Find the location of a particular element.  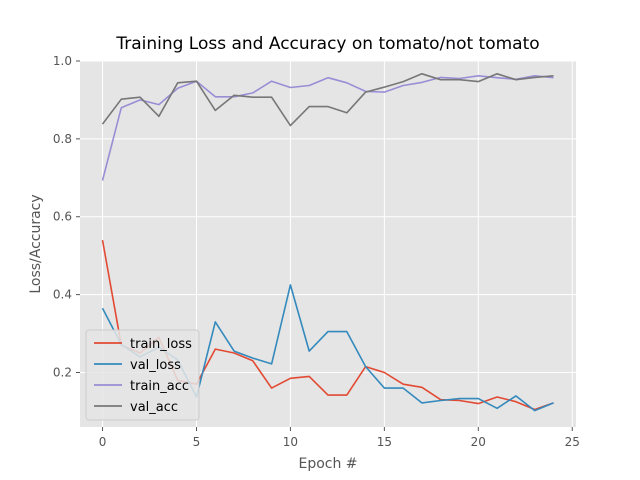

y-tick-label: 0.8 is located at coordinates (62, 139).